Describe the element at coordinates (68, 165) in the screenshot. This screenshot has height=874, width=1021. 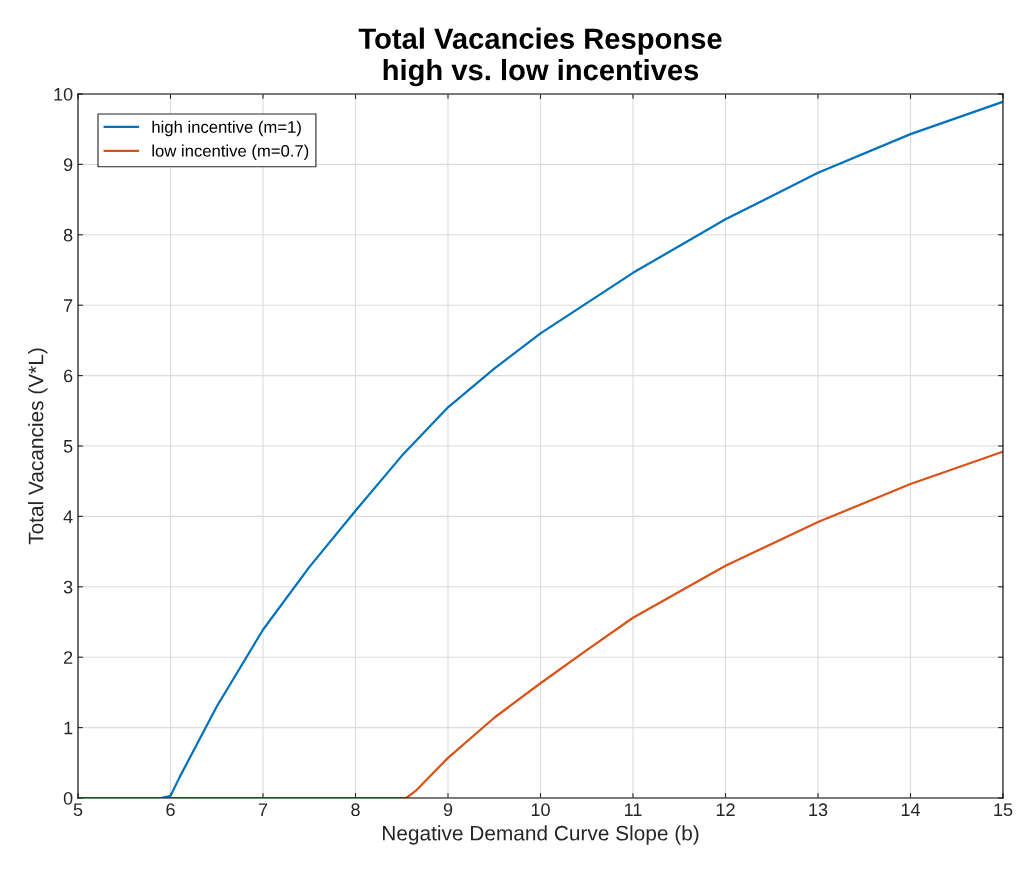
I see `y-tick-label: 9` at that location.